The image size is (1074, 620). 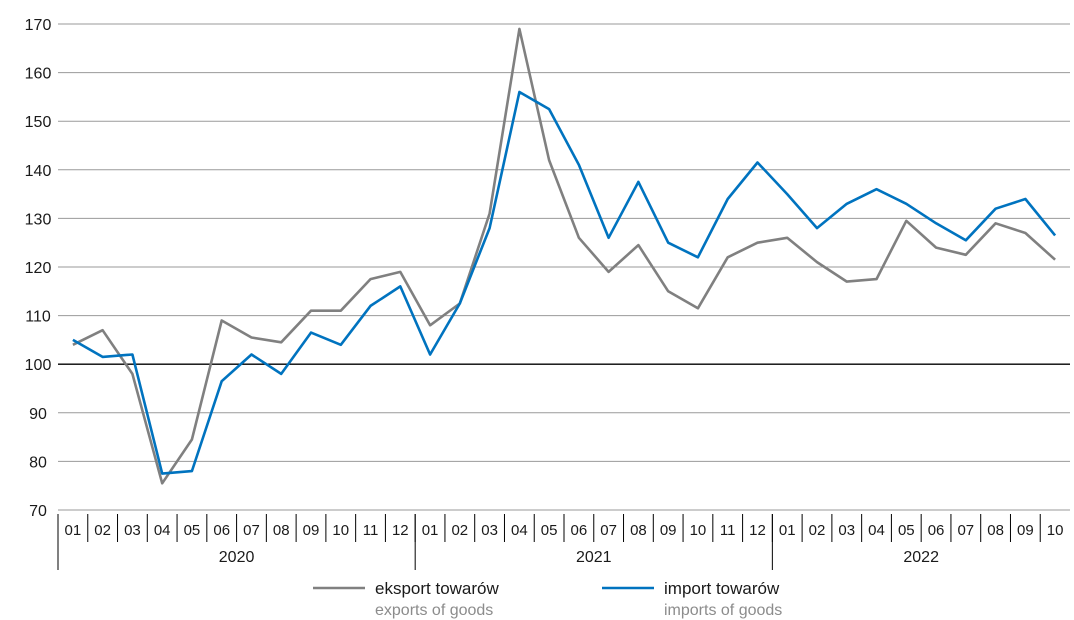 I want to click on year-label: 2022, so click(x=921, y=557).